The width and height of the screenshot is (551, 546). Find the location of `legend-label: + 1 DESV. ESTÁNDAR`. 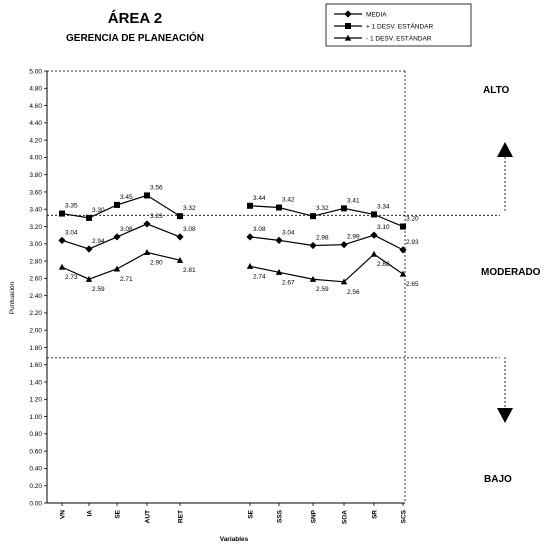

legend-label: + 1 DESV. ESTÁNDAR is located at coordinates (399, 25).